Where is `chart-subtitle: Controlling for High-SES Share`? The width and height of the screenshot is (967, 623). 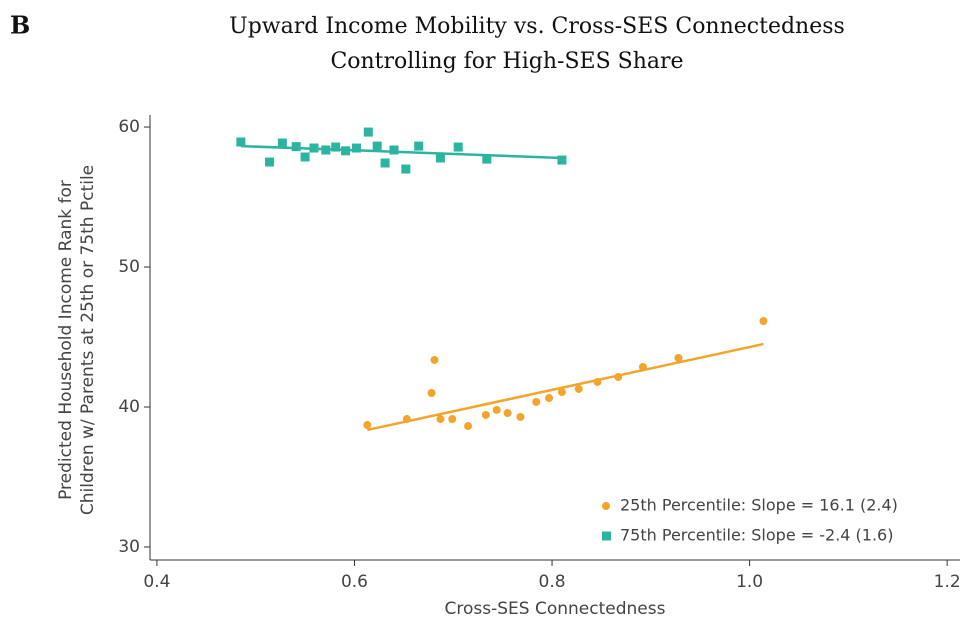 chart-subtitle: Controlling for High-SES Share is located at coordinates (506, 61).